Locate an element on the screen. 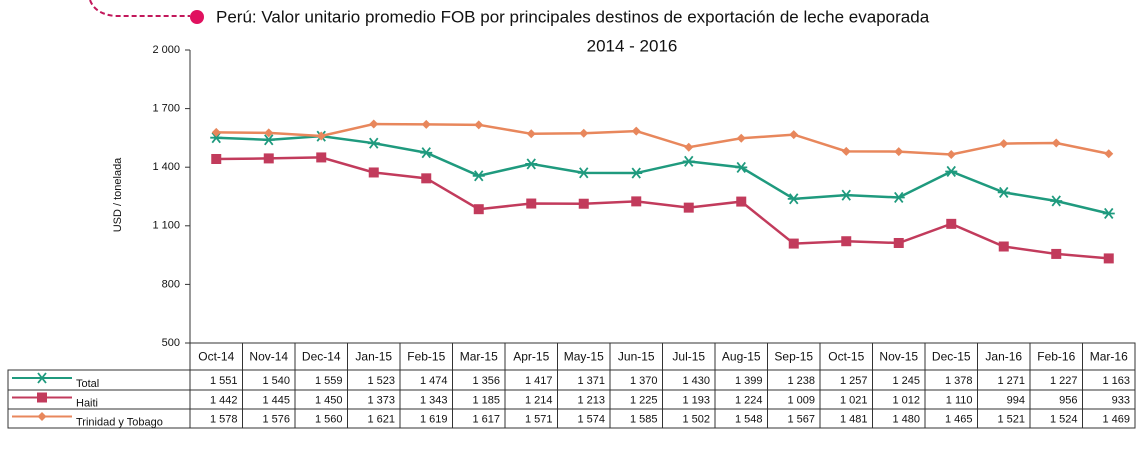  x-tick-label: Jan-15 is located at coordinates (373, 357).